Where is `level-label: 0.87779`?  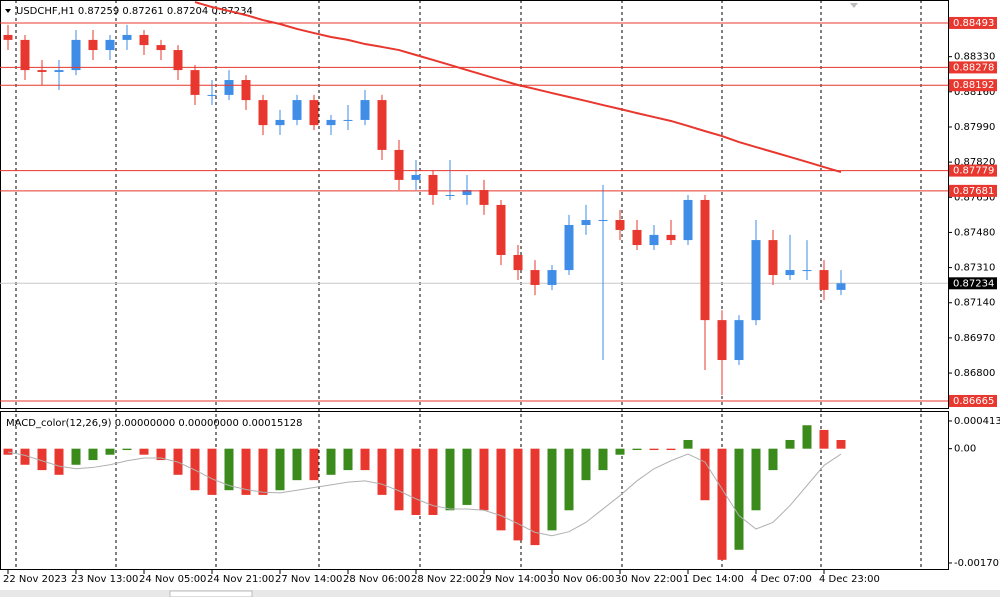
level-label: 0.87779 is located at coordinates (973, 171).